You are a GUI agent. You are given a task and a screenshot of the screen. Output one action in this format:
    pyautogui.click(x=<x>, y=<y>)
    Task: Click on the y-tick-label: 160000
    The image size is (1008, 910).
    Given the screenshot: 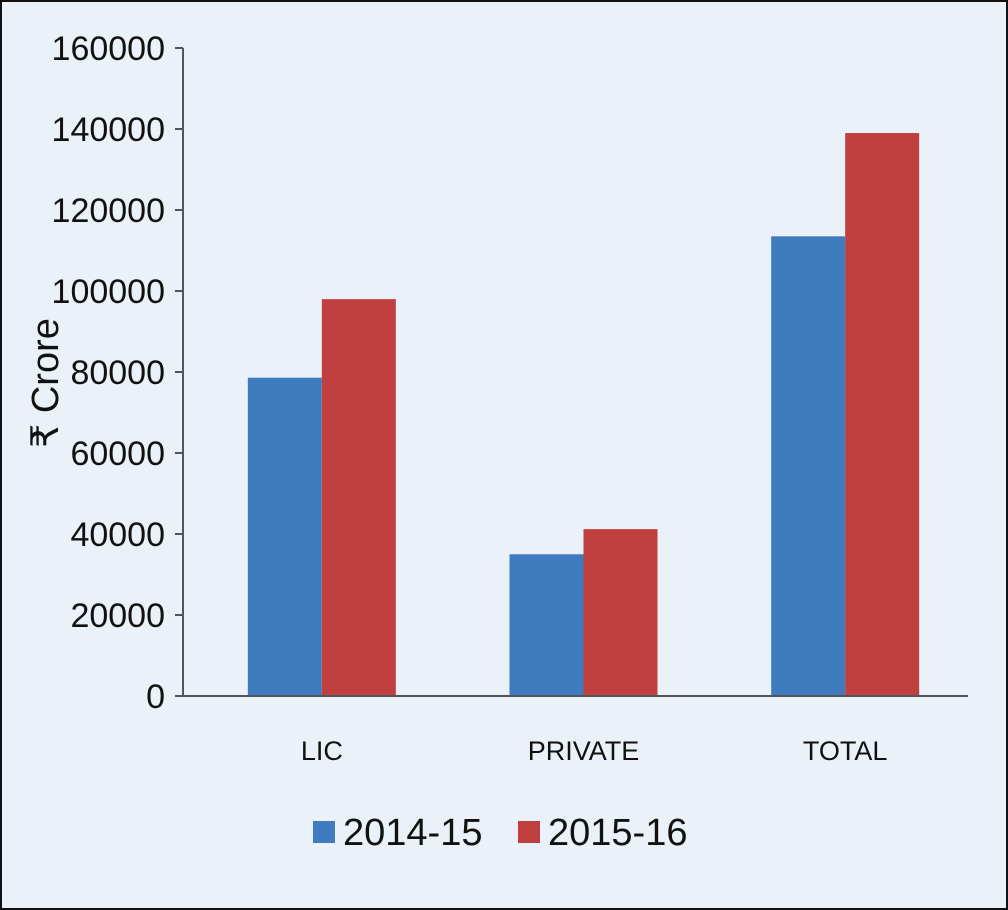 What is the action you would take?
    pyautogui.click(x=108, y=49)
    